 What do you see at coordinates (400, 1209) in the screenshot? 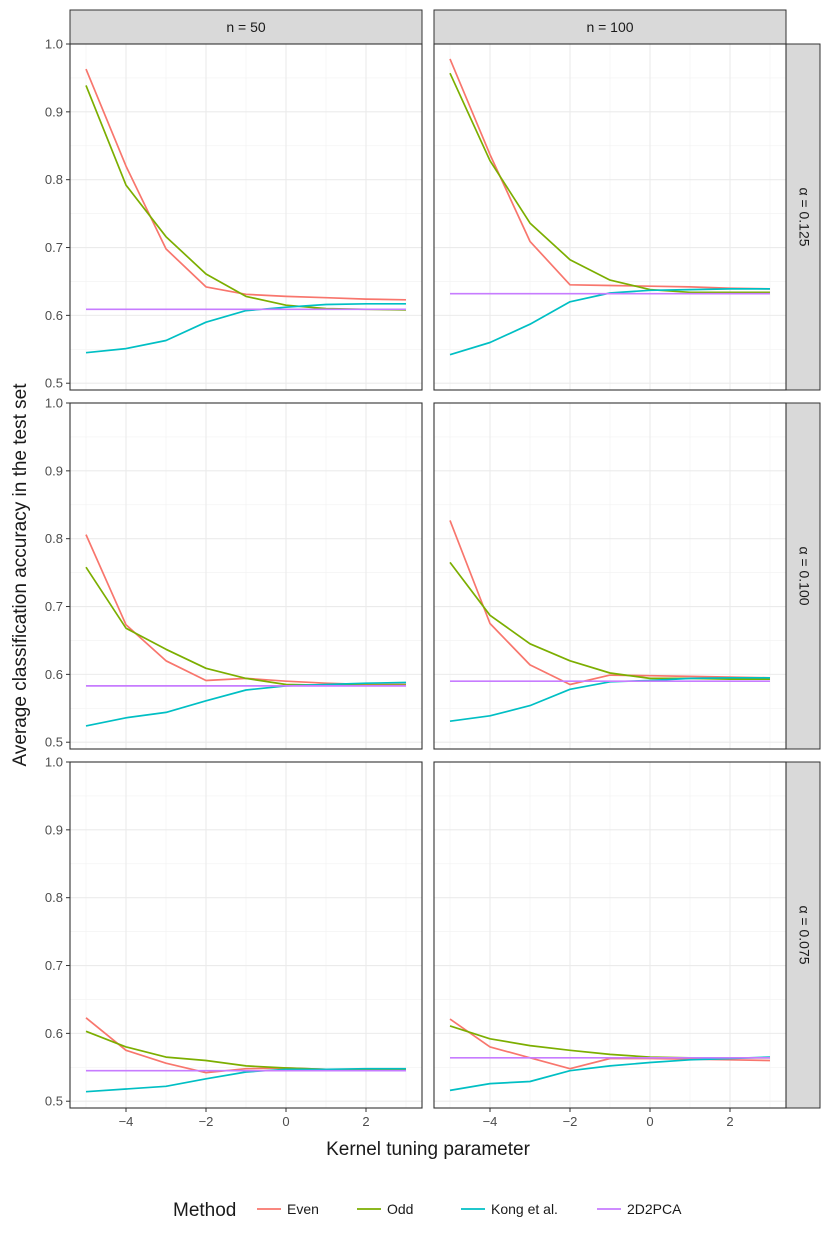
I see `legend-label: Odd` at bounding box center [400, 1209].